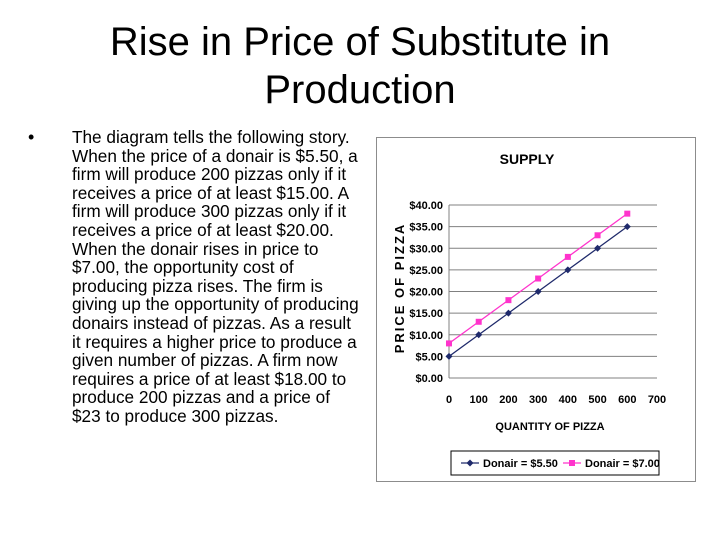 The image size is (720, 540). What do you see at coordinates (449, 400) in the screenshot?
I see `x-tick-label: 0` at bounding box center [449, 400].